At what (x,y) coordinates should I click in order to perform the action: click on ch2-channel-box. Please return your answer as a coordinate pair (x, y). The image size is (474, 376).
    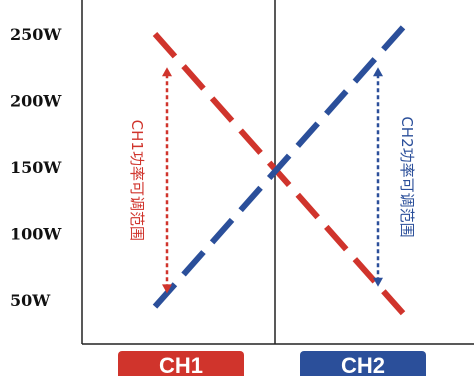
    Looking at the image, I should click on (363, 363).